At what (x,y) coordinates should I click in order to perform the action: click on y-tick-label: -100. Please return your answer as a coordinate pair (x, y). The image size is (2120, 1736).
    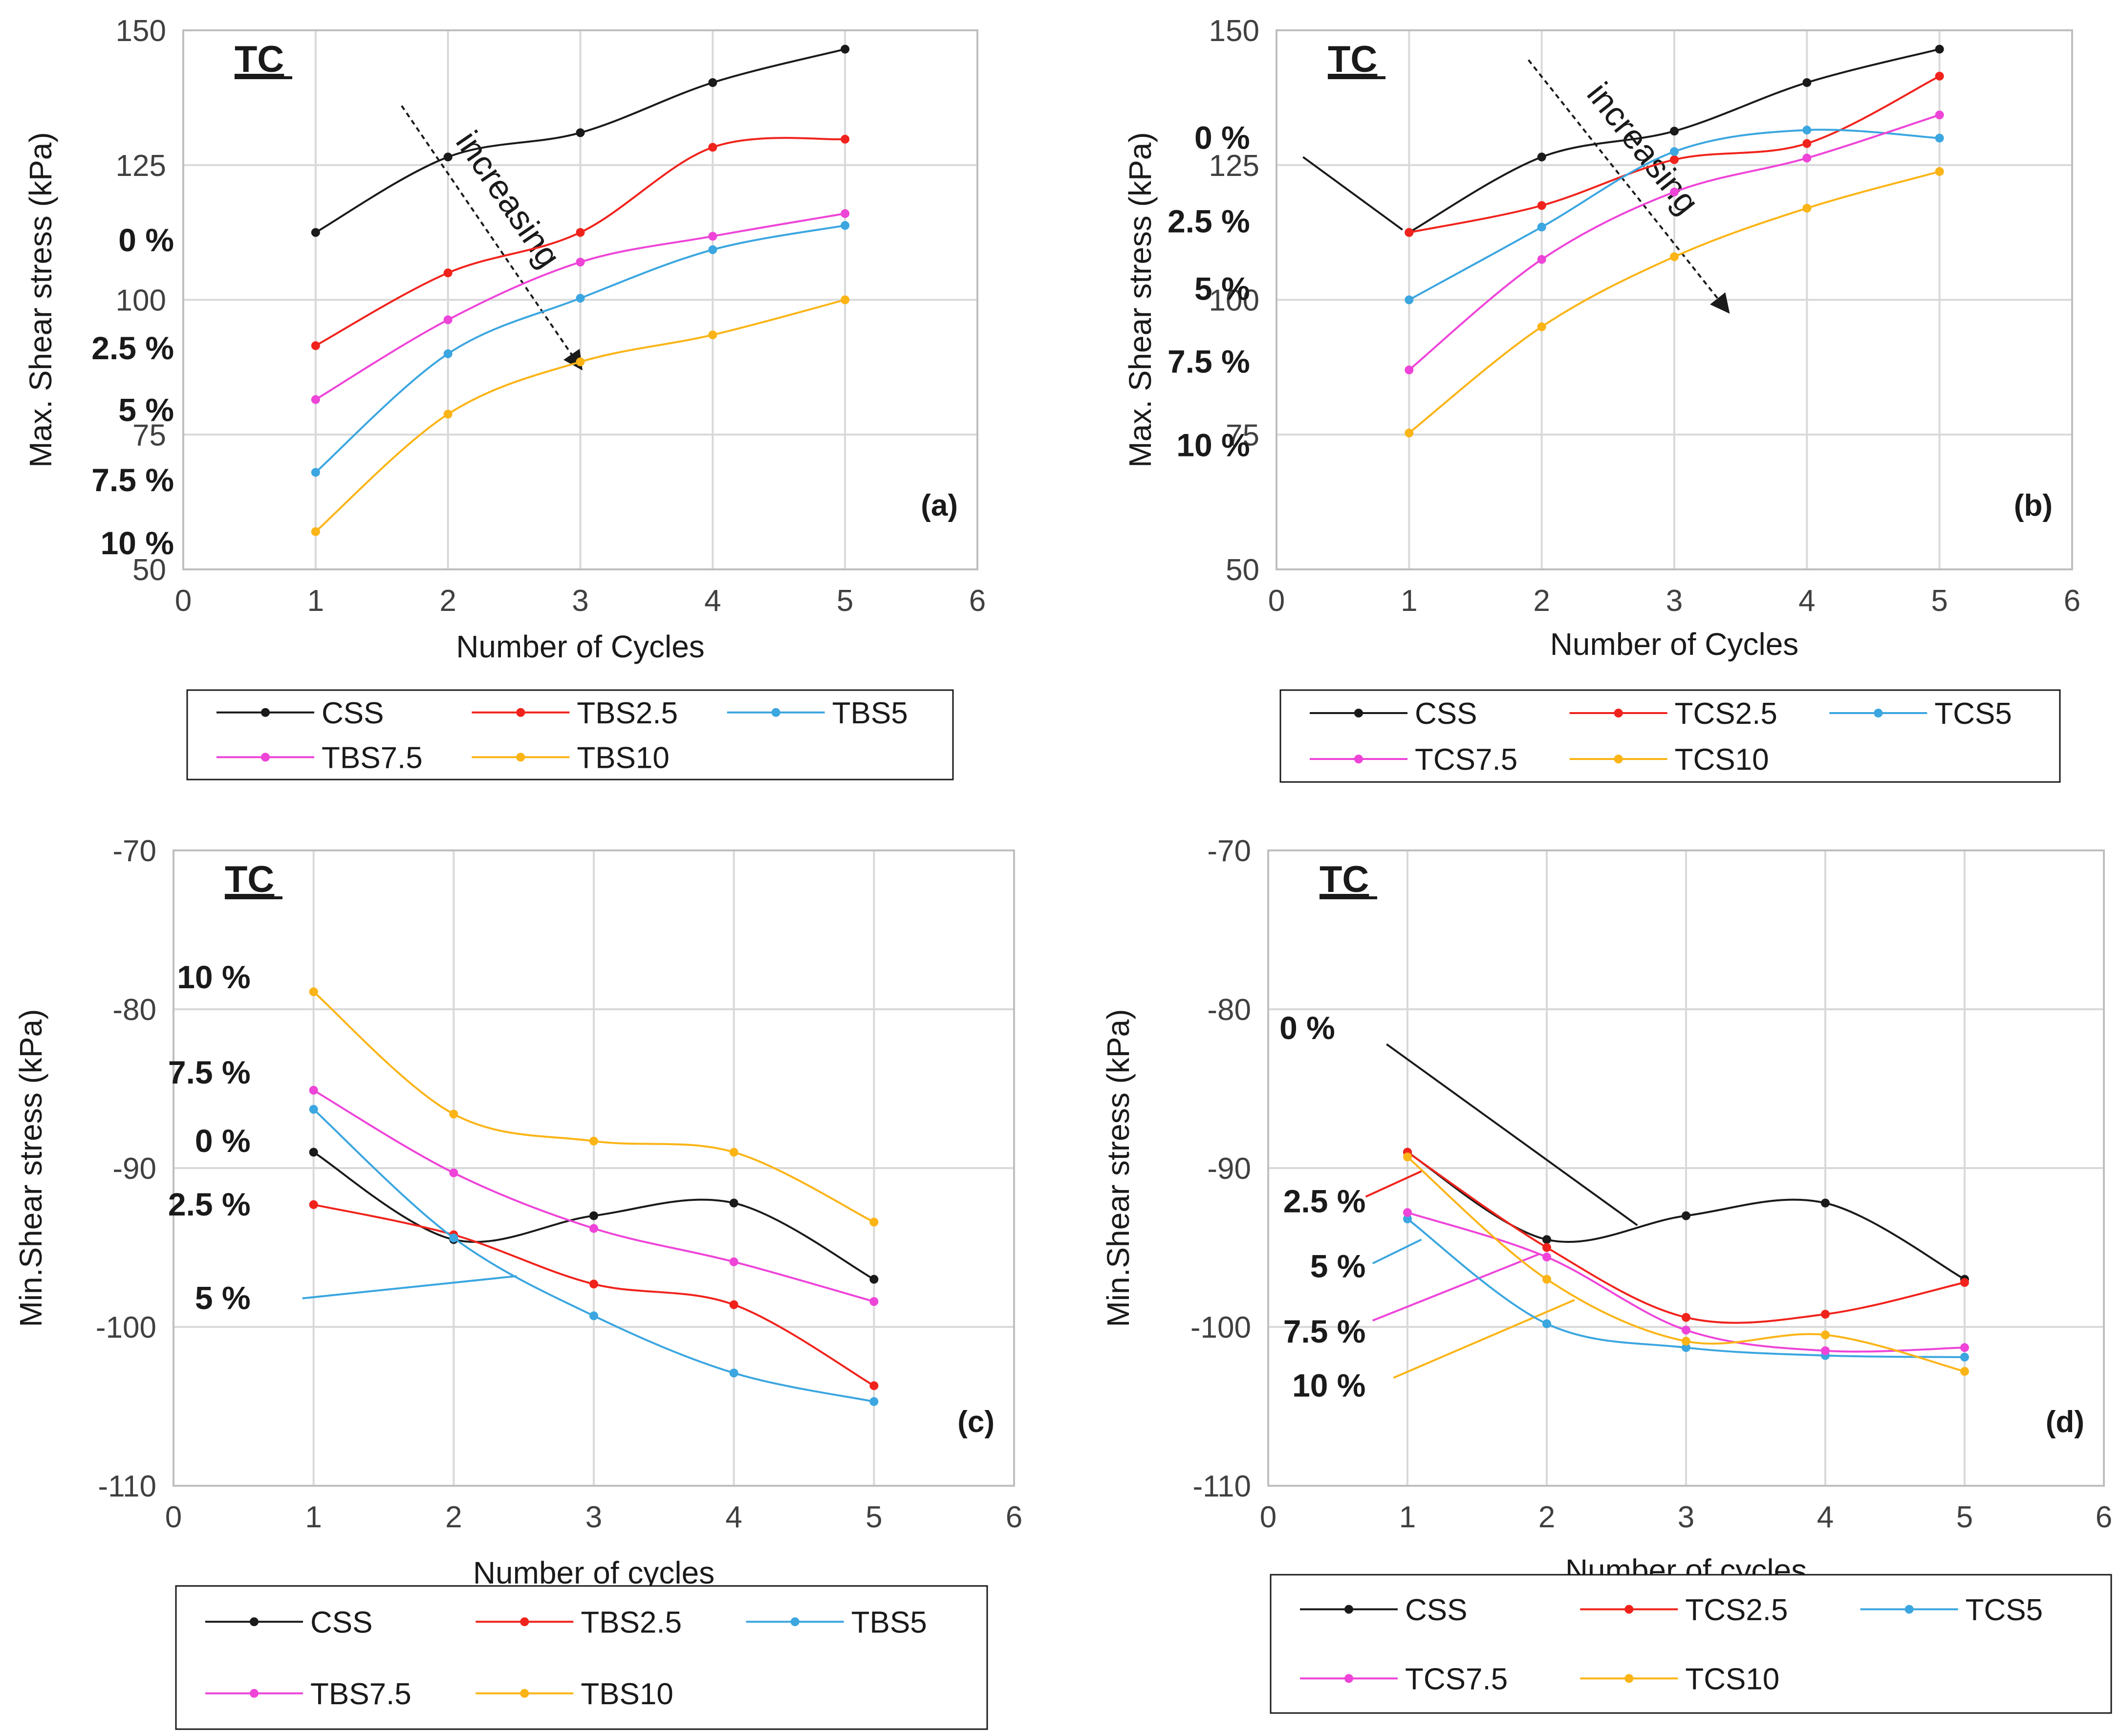
    Looking at the image, I should click on (126, 1328).